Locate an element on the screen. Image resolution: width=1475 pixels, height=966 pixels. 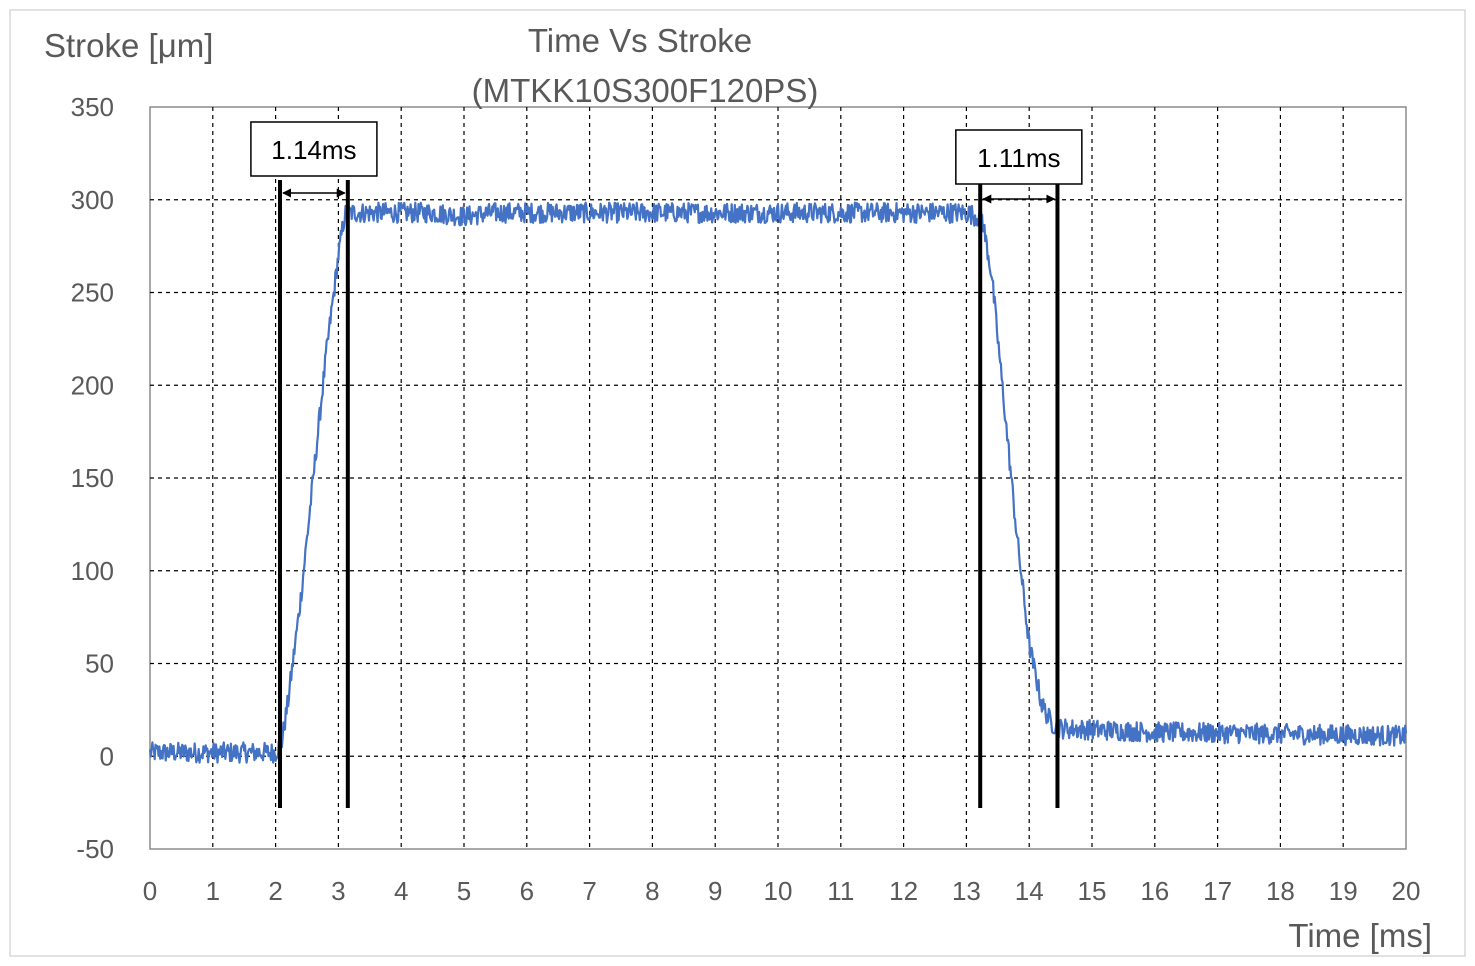
x-tick-label: 4 is located at coordinates (401, 891).